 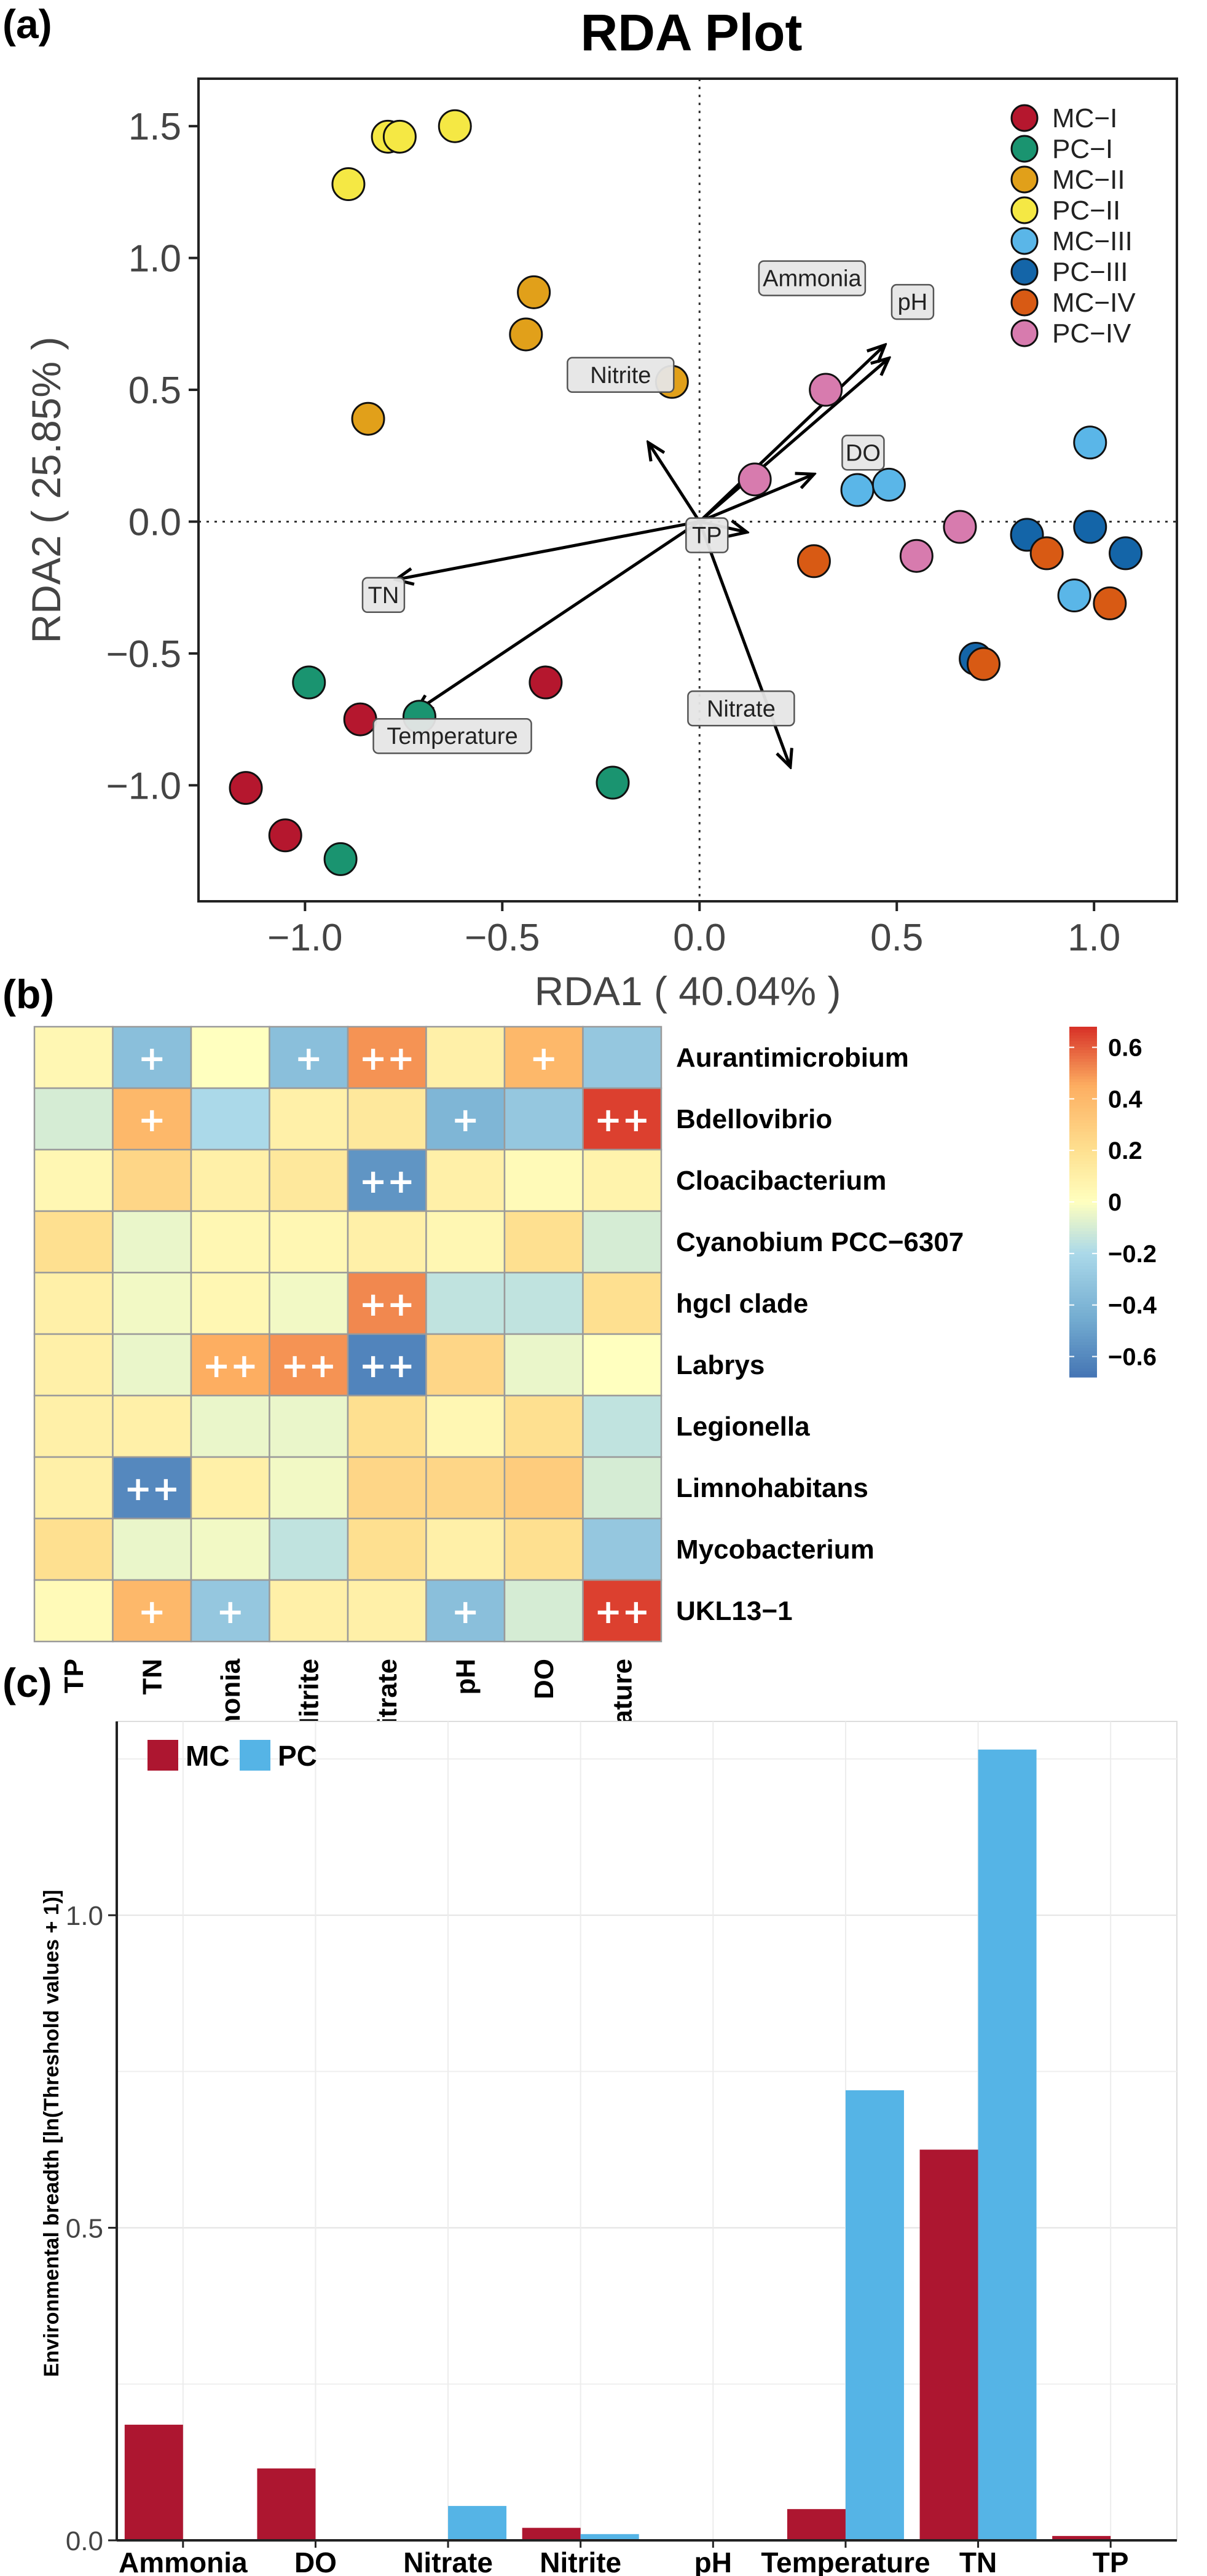 What do you see at coordinates (1132, 1254) in the screenshot?
I see `colorbar-tick-label-4: −0.2` at bounding box center [1132, 1254].